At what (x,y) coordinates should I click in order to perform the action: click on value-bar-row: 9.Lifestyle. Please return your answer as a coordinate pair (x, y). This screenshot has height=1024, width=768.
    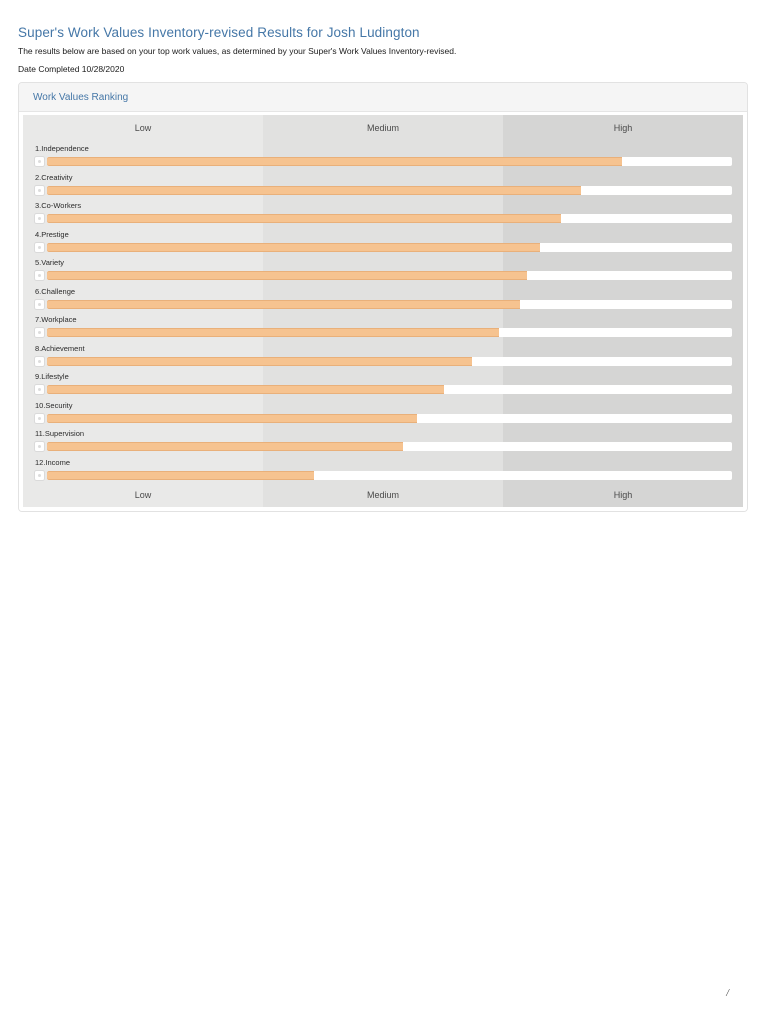
    Looking at the image, I should click on (383, 382).